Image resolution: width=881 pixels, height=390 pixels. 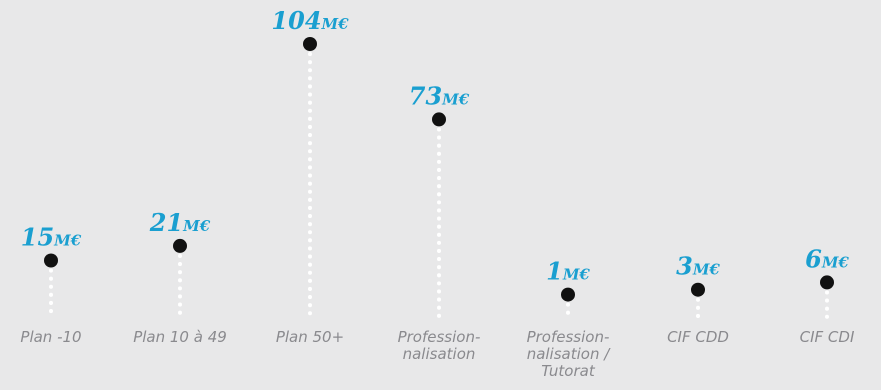 I want to click on value-label: 1M€, so click(x=568, y=271).